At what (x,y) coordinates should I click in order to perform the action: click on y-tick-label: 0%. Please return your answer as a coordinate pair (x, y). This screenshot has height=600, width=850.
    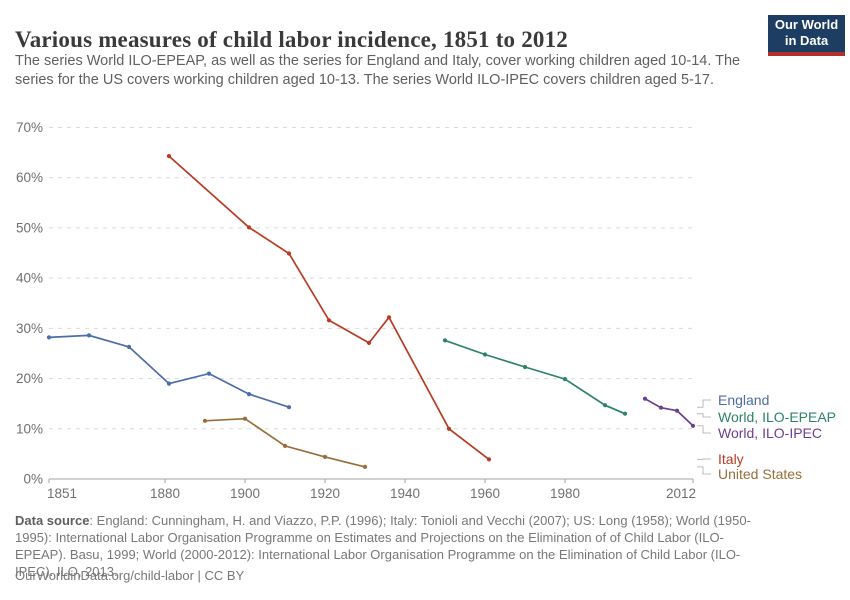
    Looking at the image, I should click on (33, 479).